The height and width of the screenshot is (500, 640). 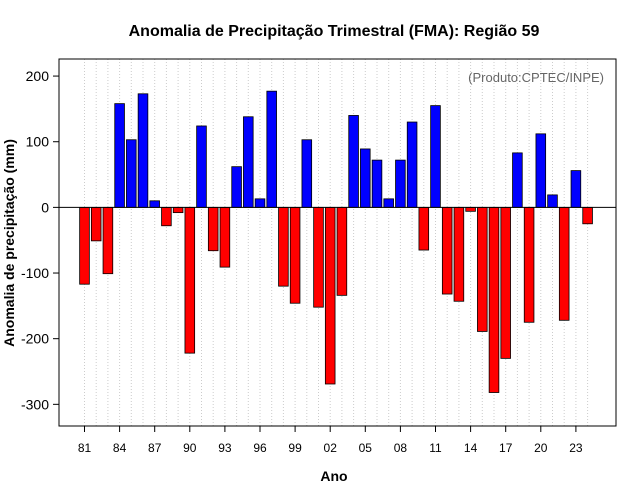 What do you see at coordinates (330, 440) in the screenshot?
I see `x-axis: 81 84 87 90 93 96 99 02 05 08 11 14 17 20 23` at bounding box center [330, 440].